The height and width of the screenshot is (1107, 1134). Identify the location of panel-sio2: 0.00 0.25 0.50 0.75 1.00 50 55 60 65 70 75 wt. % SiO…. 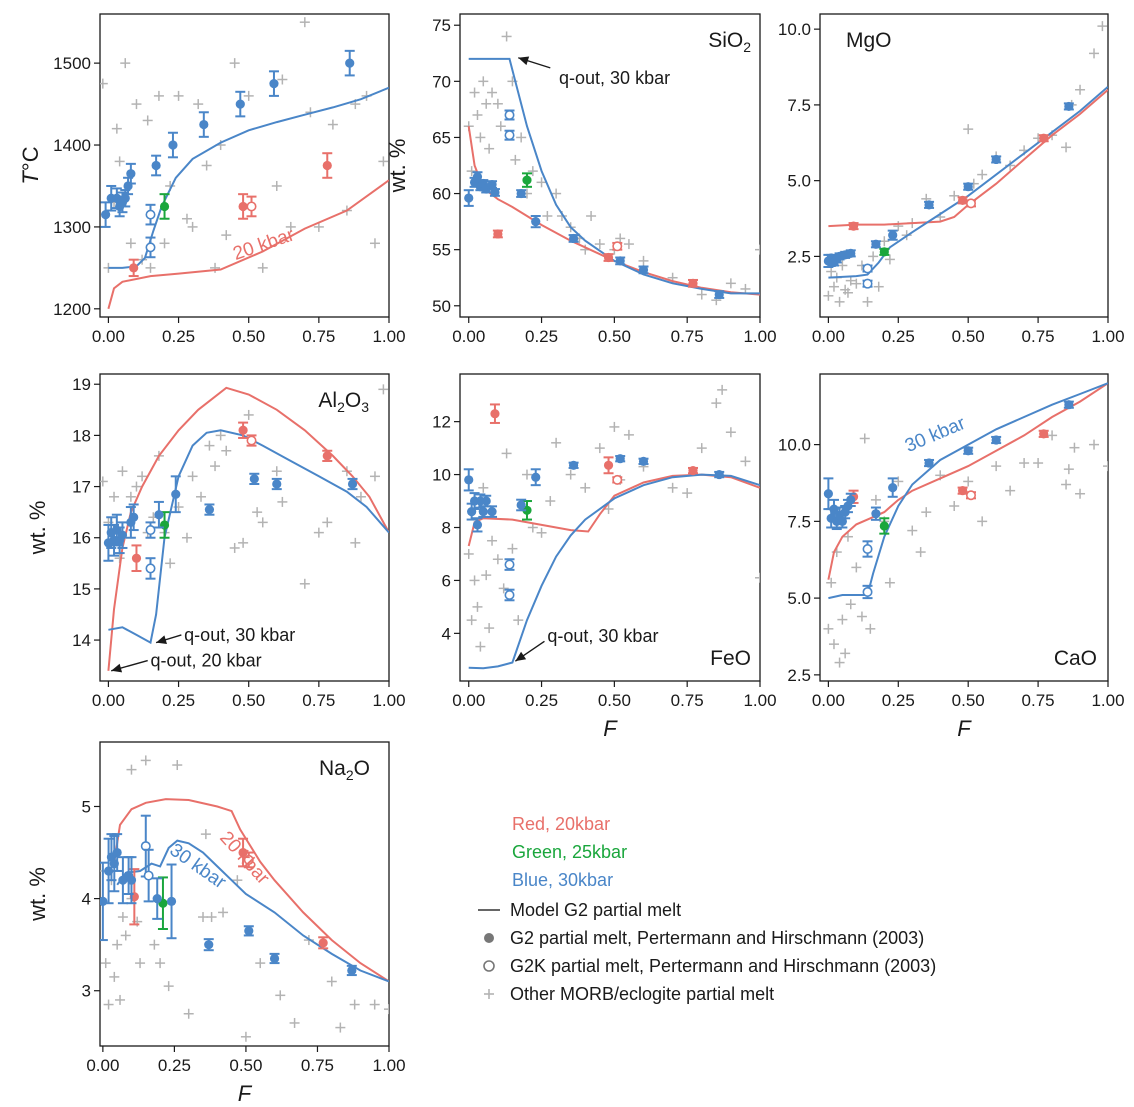
(581, 179).